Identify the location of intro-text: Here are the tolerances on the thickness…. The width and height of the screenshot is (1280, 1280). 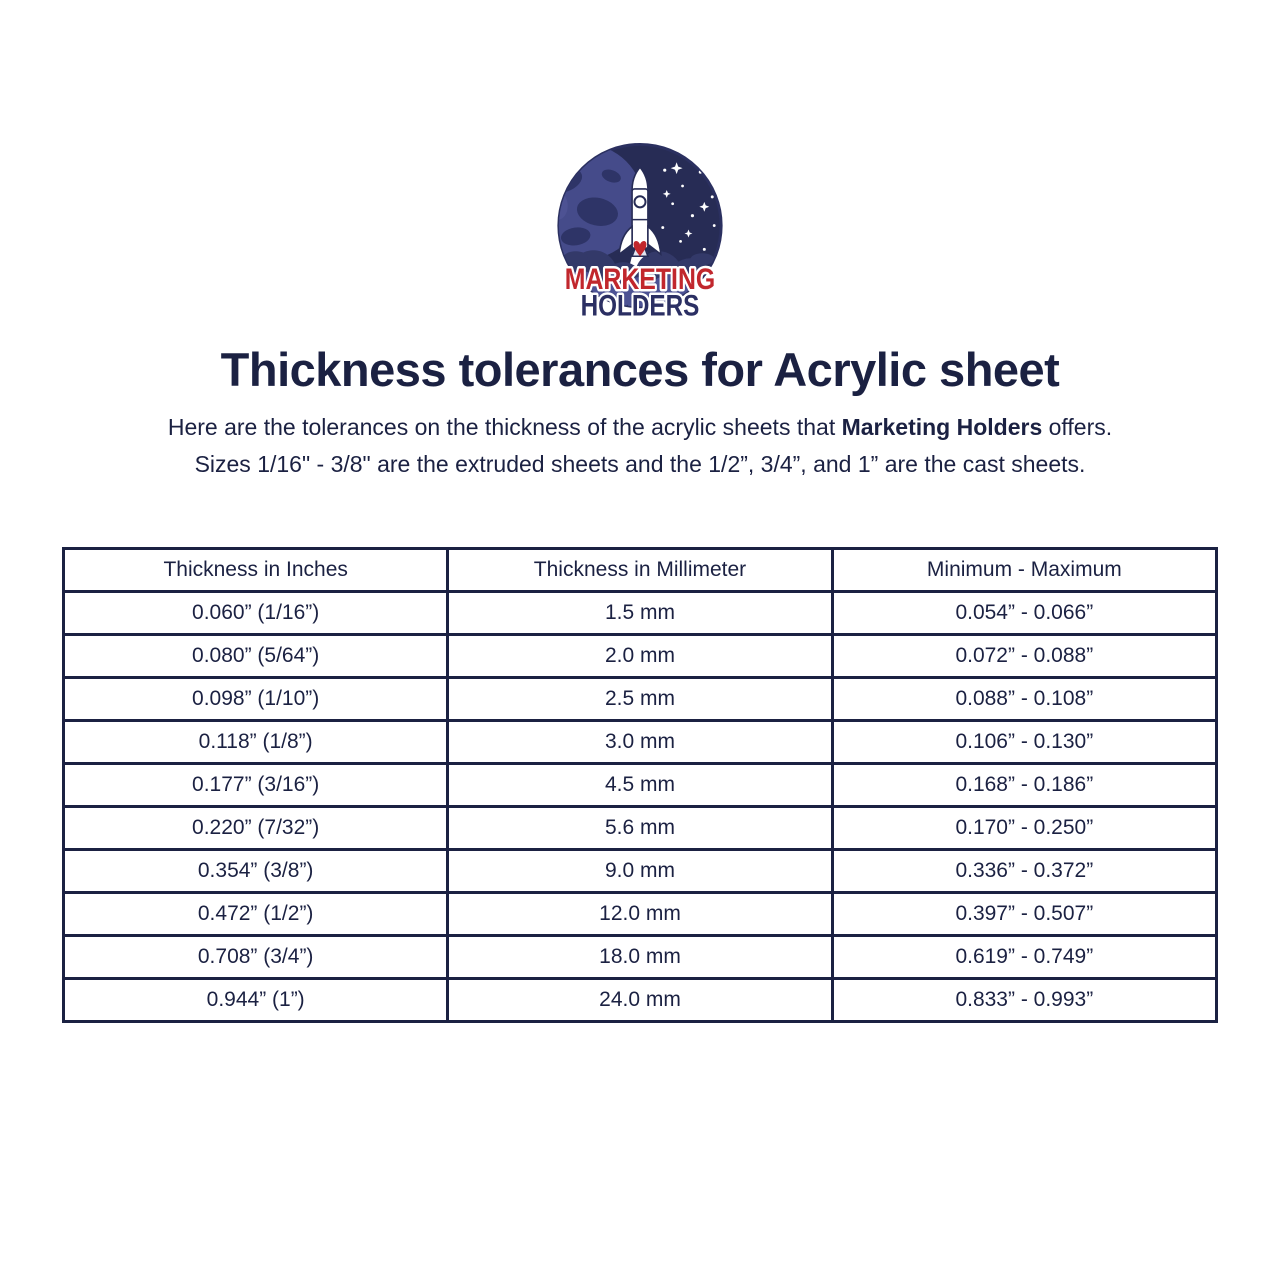
(640, 446).